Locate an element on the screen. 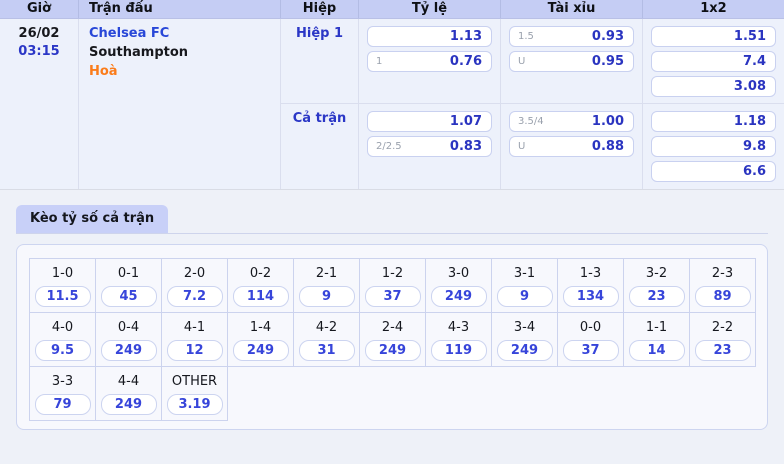 The image size is (784, 464). handicap-value: U is located at coordinates (522, 61).